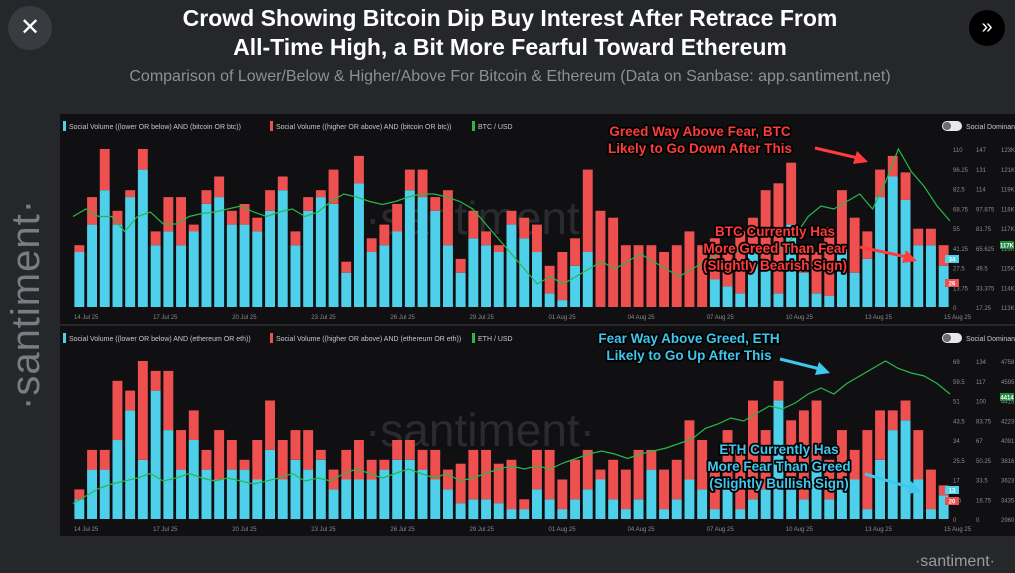  What do you see at coordinates (1008, 462) in the screenshot?
I see `axis-tick-label: 3816` at bounding box center [1008, 462].